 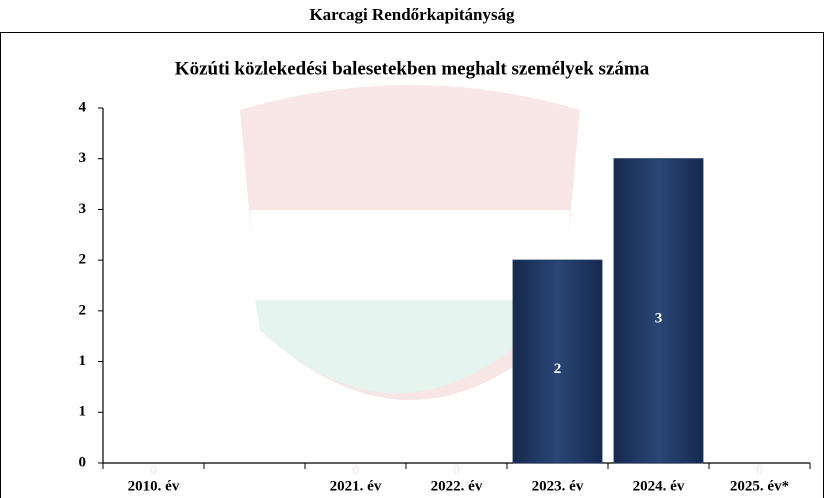 What do you see at coordinates (558, 486) in the screenshot?
I see `x-tick-label: 2023. év` at bounding box center [558, 486].